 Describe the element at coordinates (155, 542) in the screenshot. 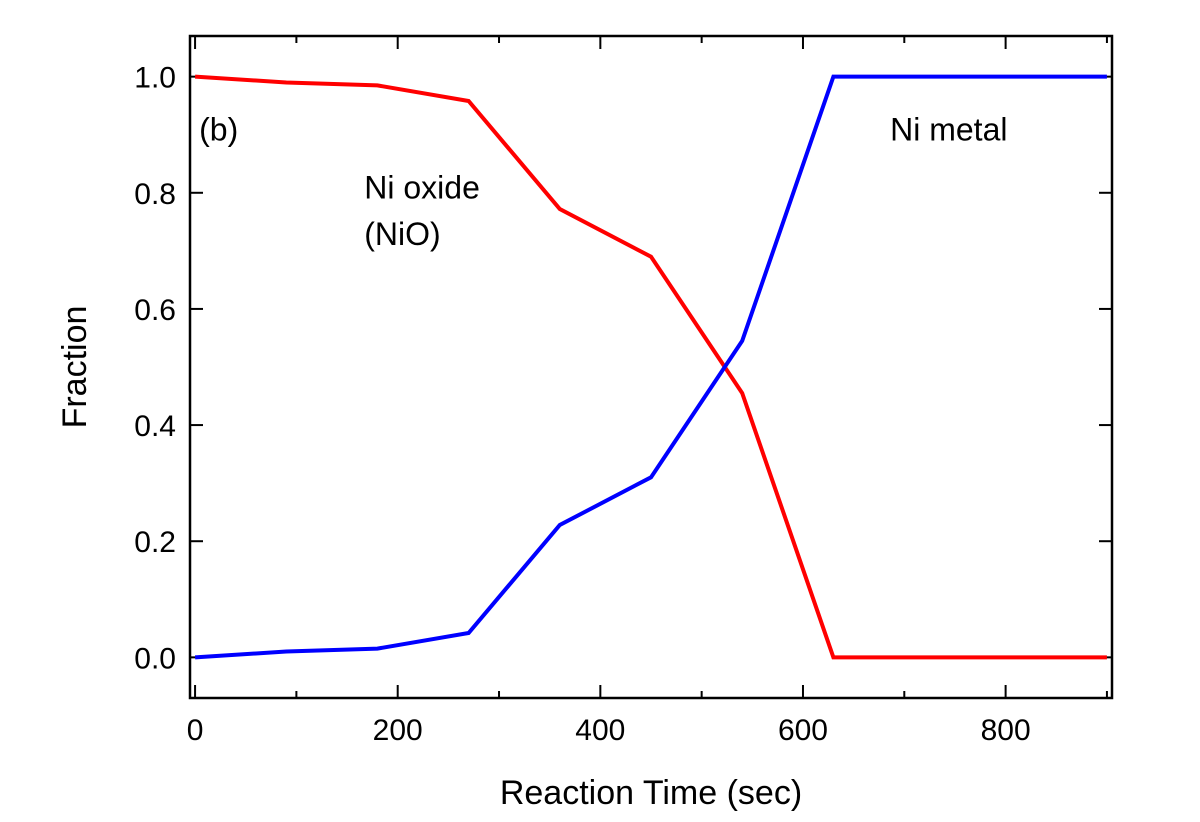

I see `y-tick-label: 0.2` at that location.